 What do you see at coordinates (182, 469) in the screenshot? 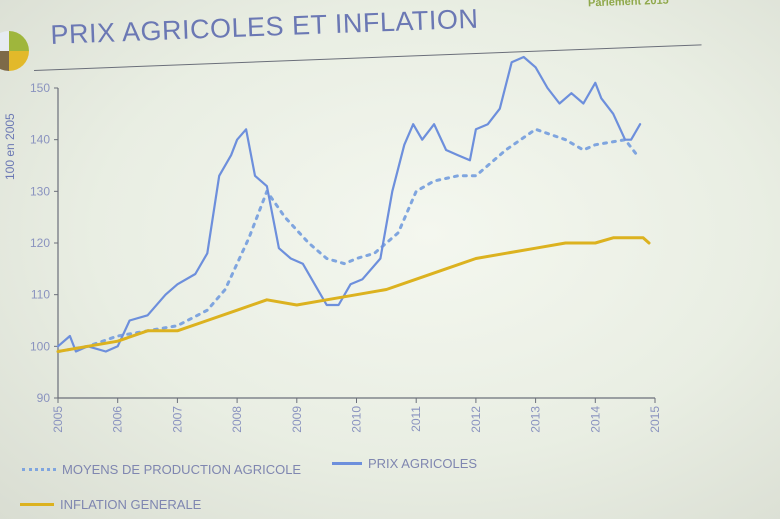
I see `legend-moyens-label: MOYENS DE PRODUCTION AGRICOLE` at bounding box center [182, 469].